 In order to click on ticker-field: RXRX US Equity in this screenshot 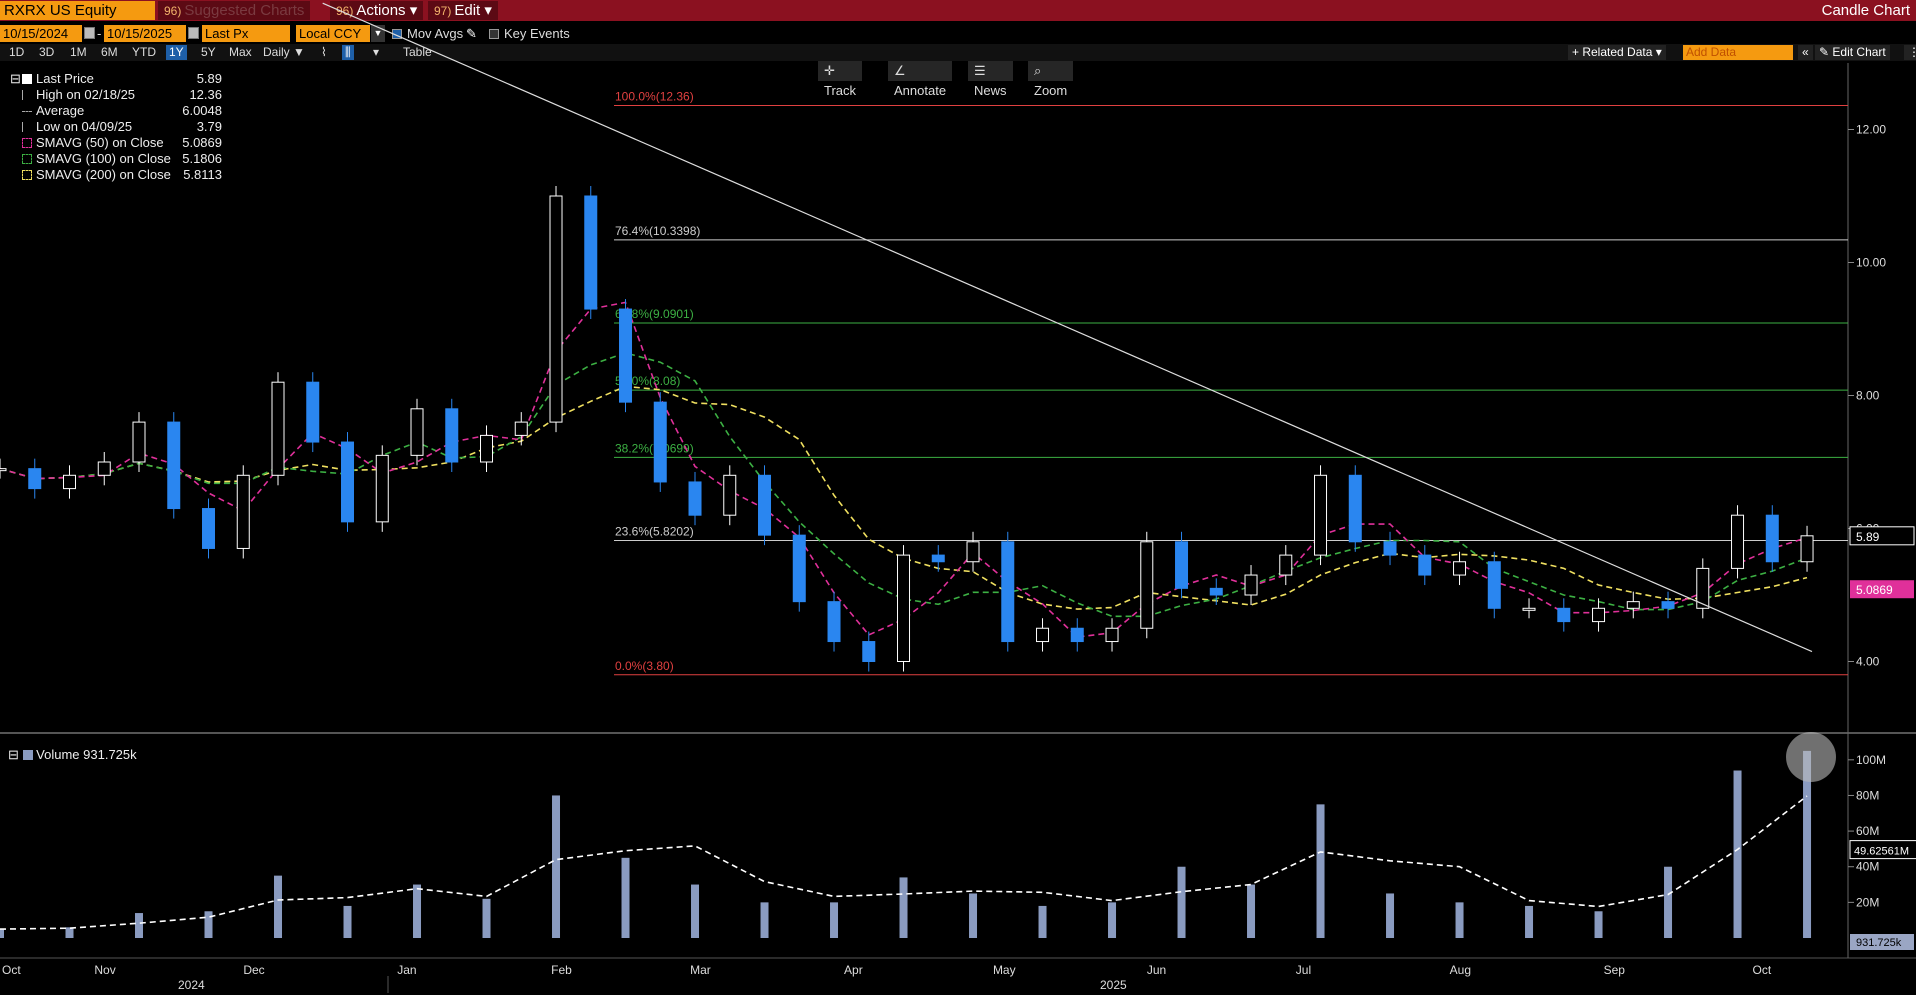, I will do `click(77, 10)`.